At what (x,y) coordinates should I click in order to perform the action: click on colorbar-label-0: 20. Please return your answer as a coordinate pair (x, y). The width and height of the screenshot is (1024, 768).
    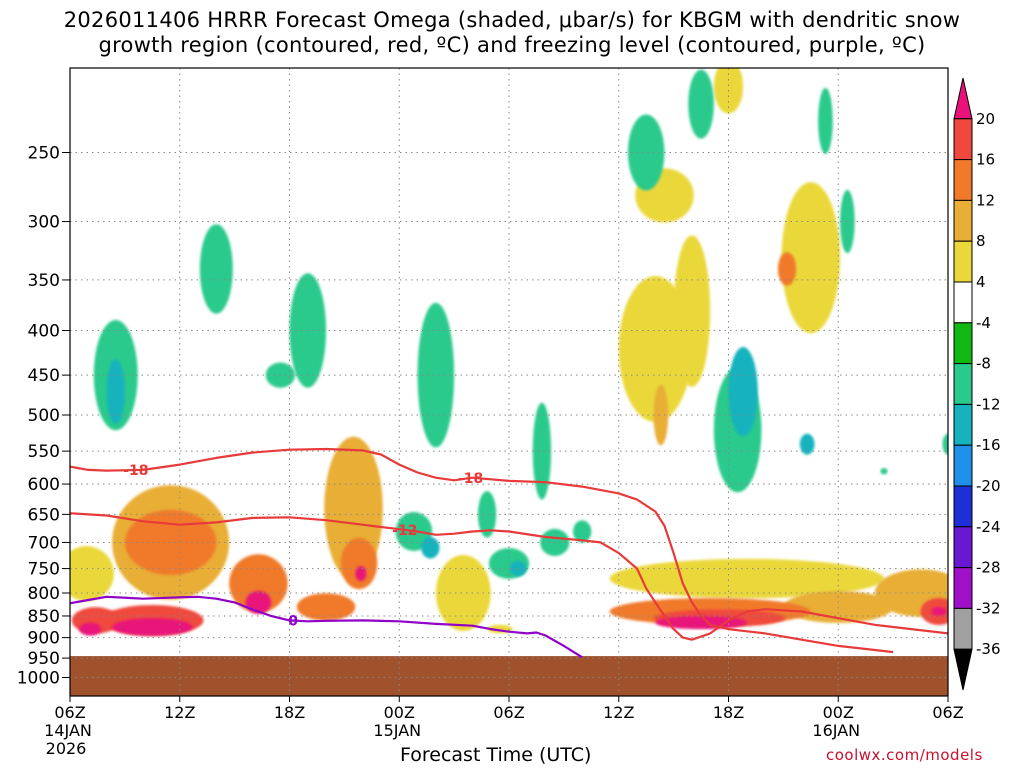
    Looking at the image, I should click on (985, 119).